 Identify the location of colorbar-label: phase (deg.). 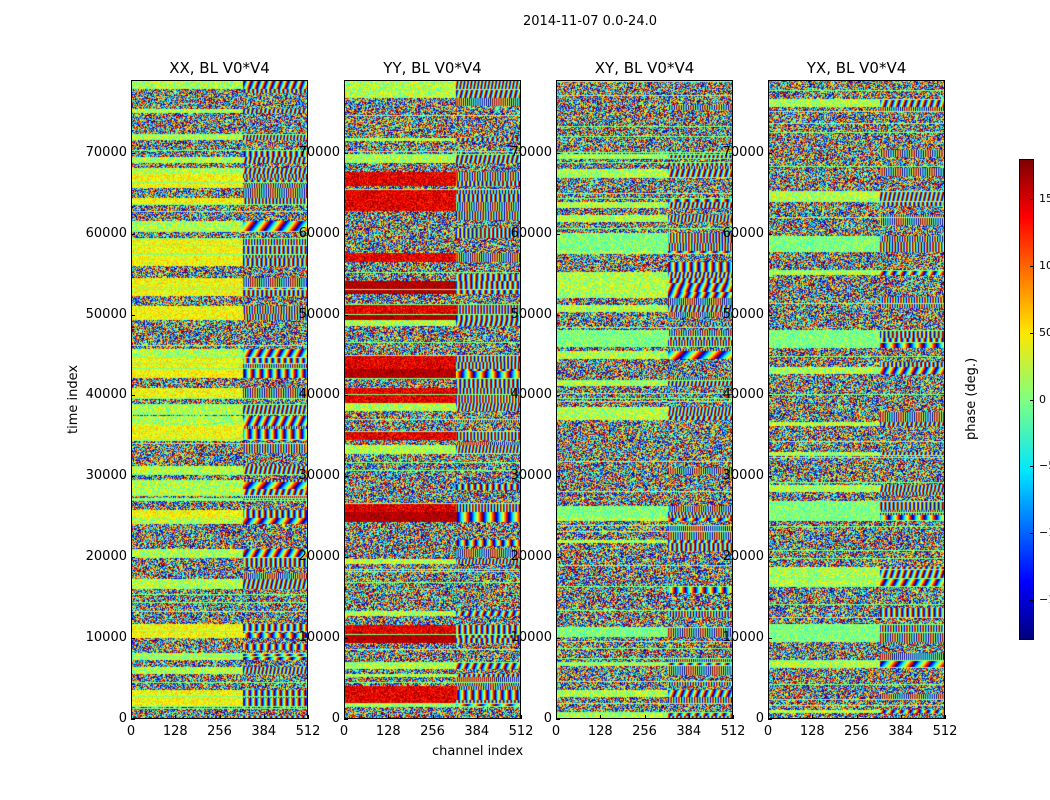
(971, 398).